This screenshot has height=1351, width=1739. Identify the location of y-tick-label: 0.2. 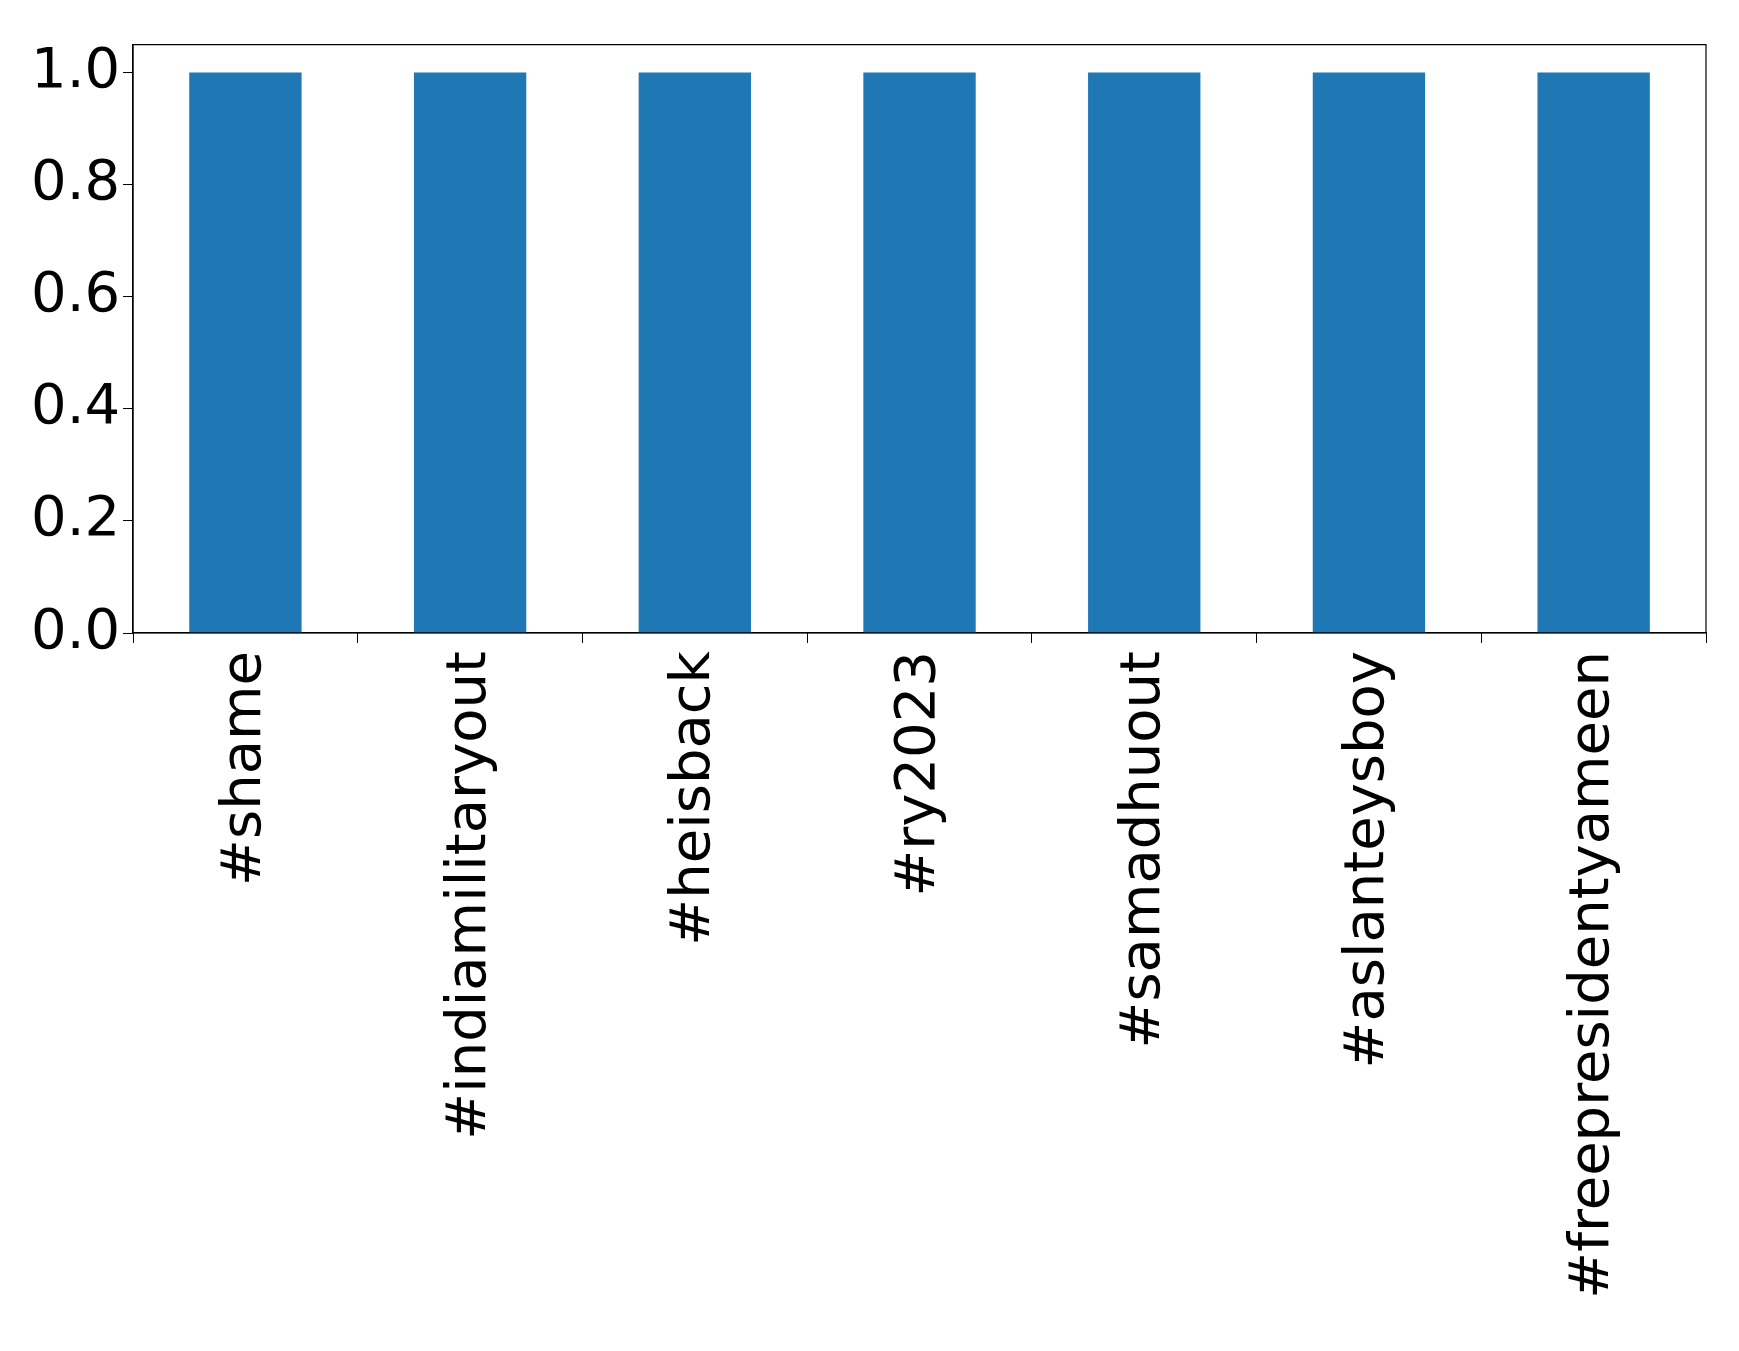
(76, 516).